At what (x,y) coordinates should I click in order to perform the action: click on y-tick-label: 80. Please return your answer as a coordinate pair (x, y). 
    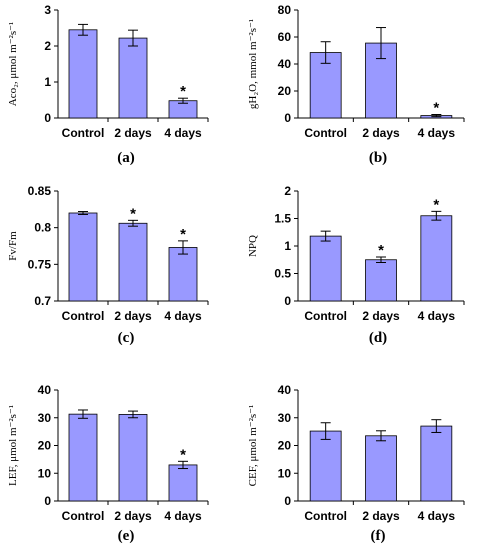
    Looking at the image, I should click on (285, 10).